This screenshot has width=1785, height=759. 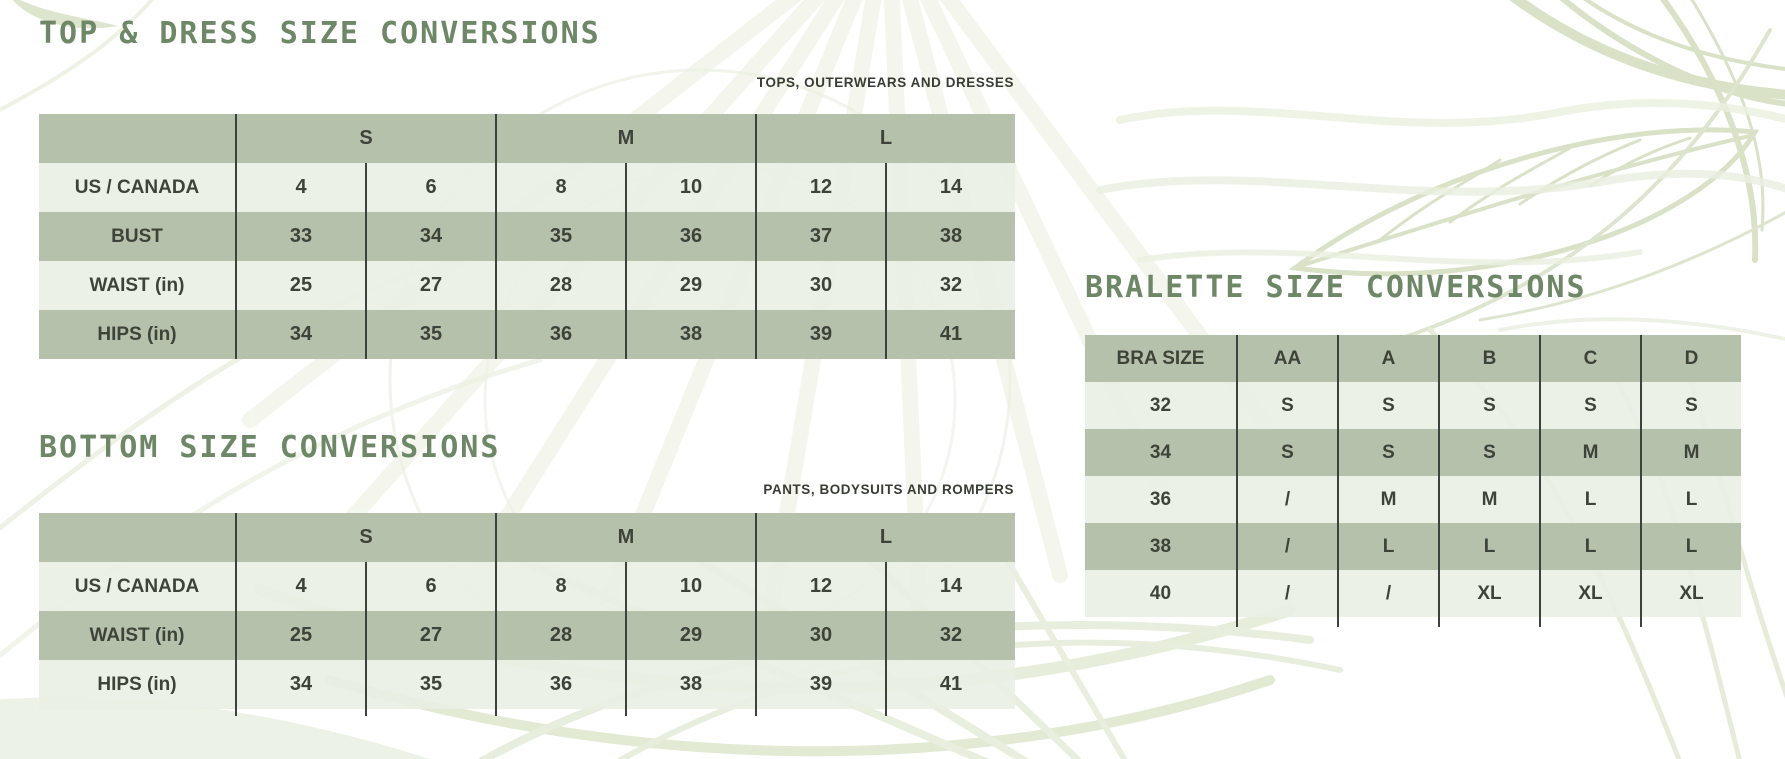 I want to click on size-cell: 30, so click(x=820, y=285).